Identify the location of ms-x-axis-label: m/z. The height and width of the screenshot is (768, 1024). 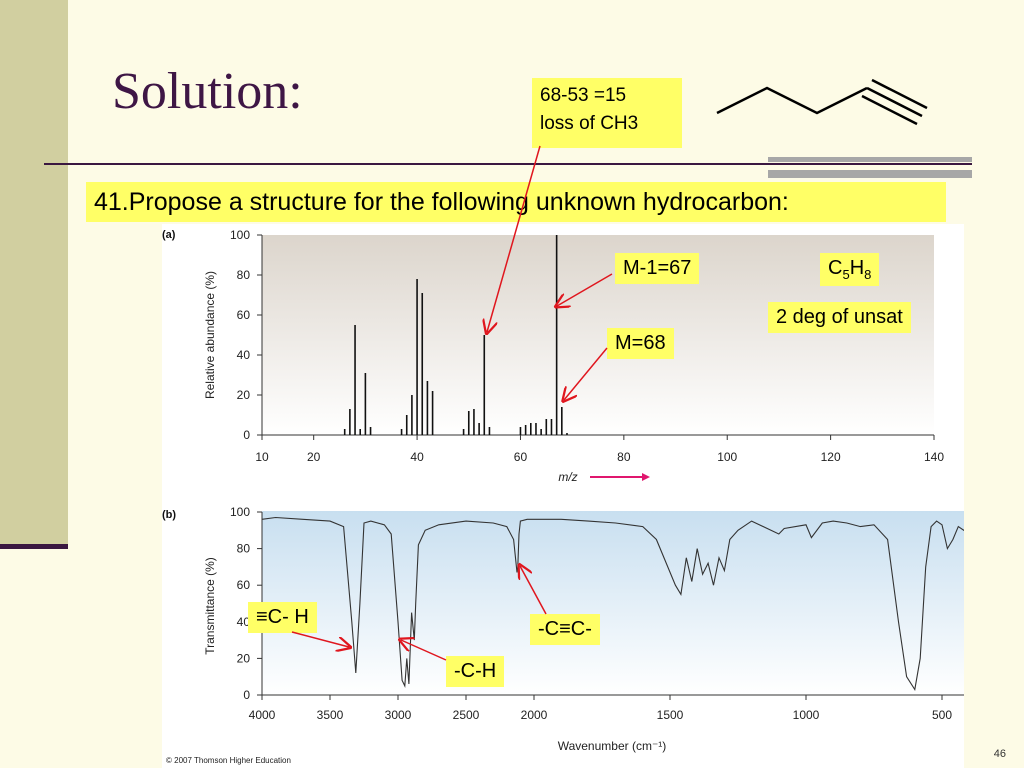
(567, 477).